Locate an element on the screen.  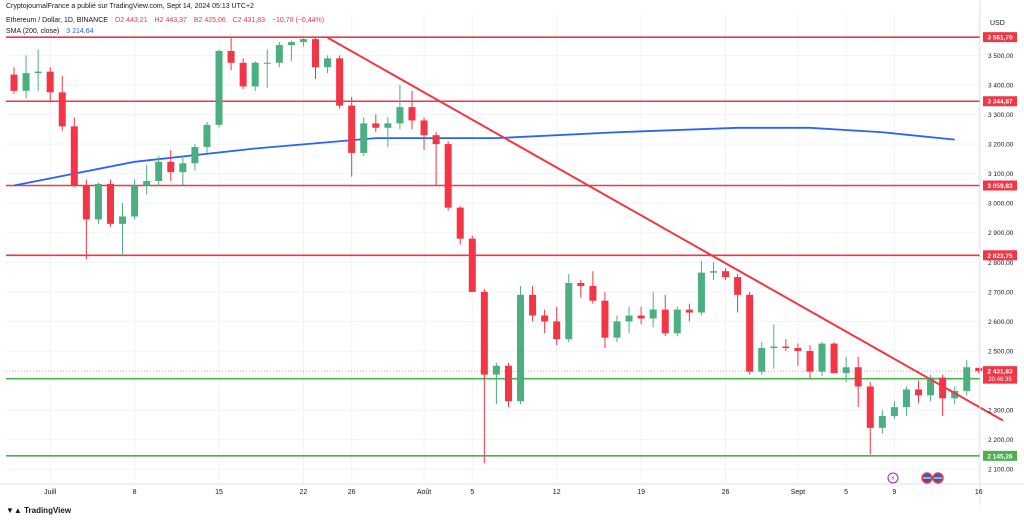
sma-legend: SMA (200, close) 3 214,64 is located at coordinates (52, 31).